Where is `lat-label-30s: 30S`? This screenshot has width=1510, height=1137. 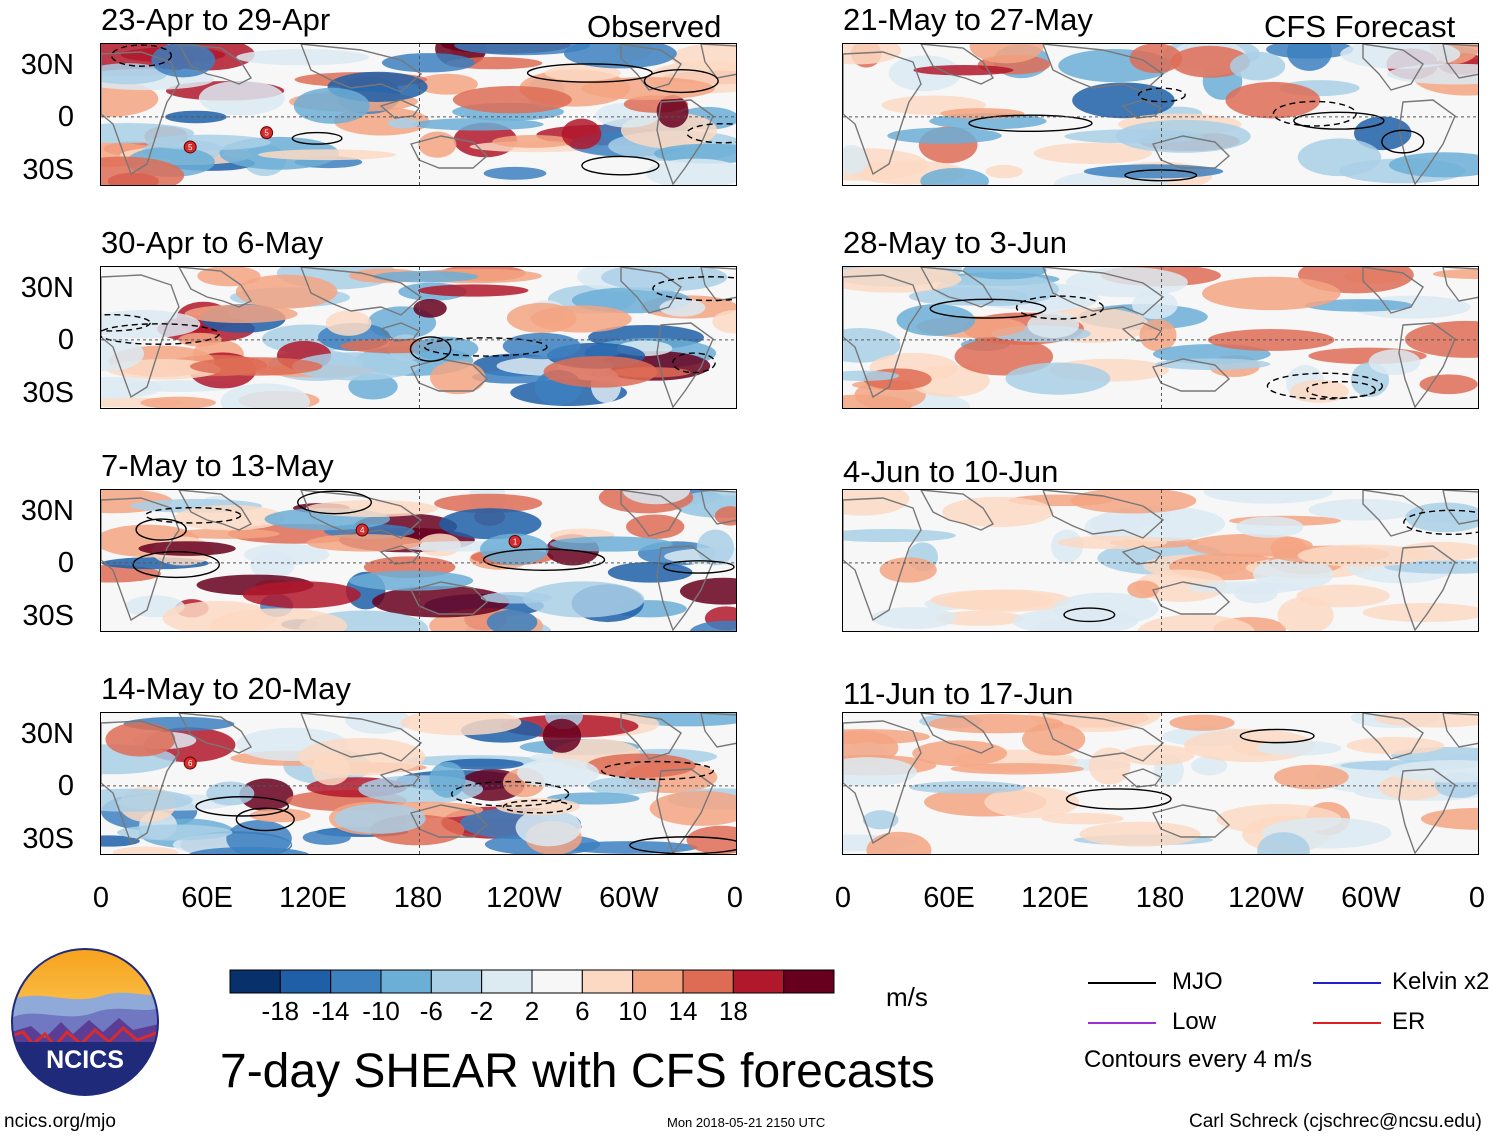
lat-label-30s: 30S is located at coordinates (48, 616).